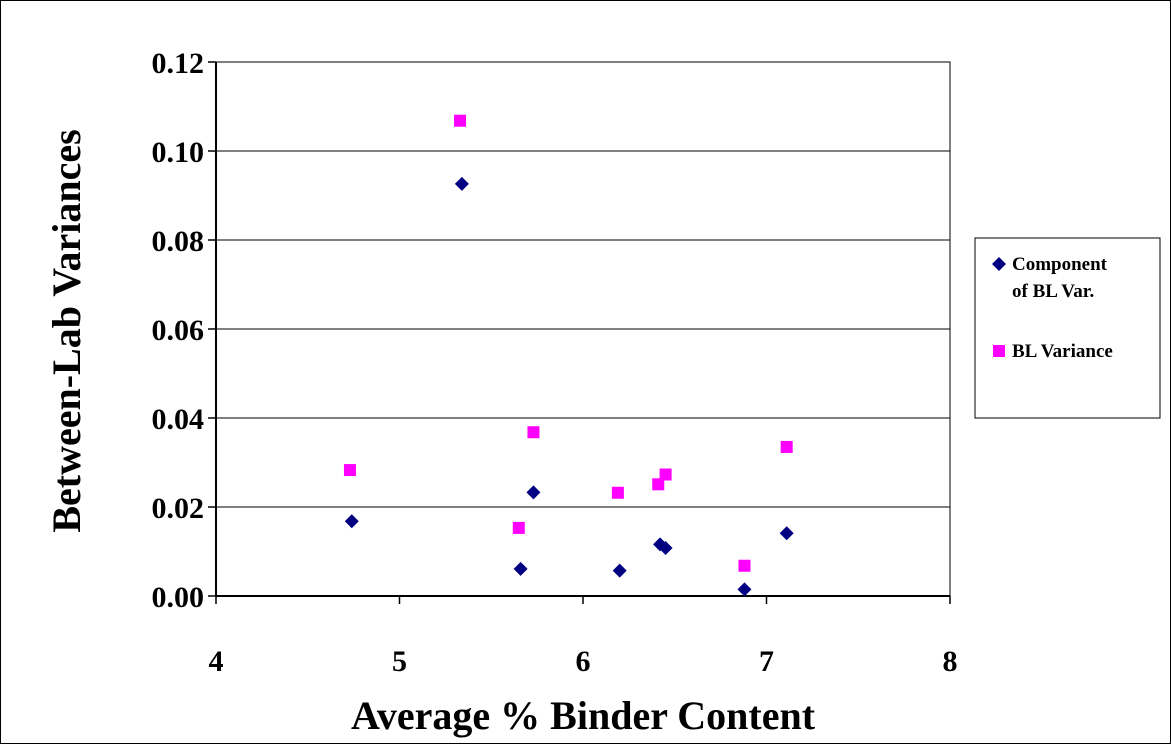 This screenshot has height=744, width=1171. What do you see at coordinates (178, 63) in the screenshot?
I see `y-tick-label: 0.12` at bounding box center [178, 63].